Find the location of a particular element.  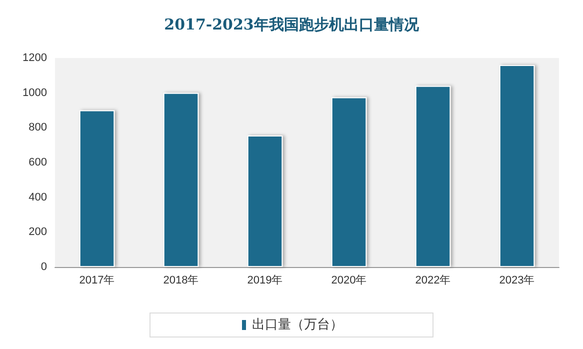

y-tick-label: 1200 is located at coordinates (34, 58).